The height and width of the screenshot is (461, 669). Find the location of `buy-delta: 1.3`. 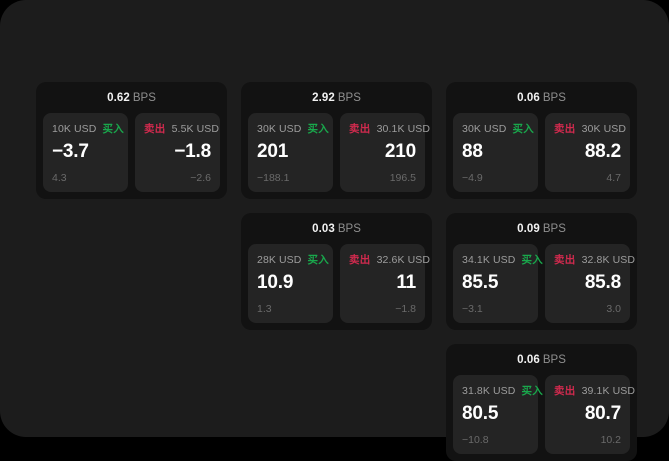

buy-delta: 1.3 is located at coordinates (264, 309).